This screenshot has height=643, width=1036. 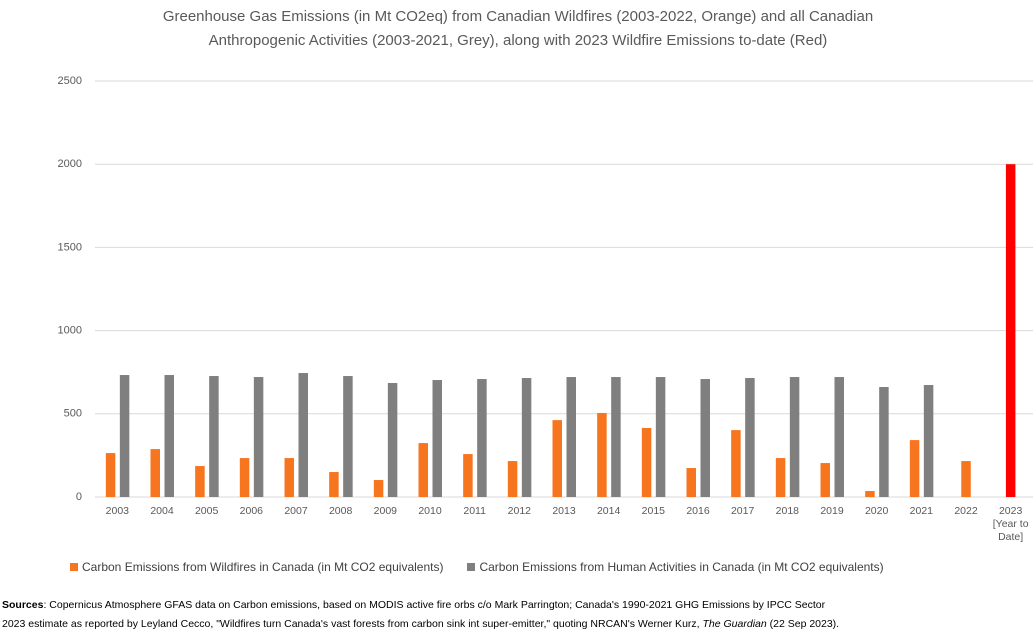 I want to click on x-tick-label: 2003, so click(x=117, y=511).